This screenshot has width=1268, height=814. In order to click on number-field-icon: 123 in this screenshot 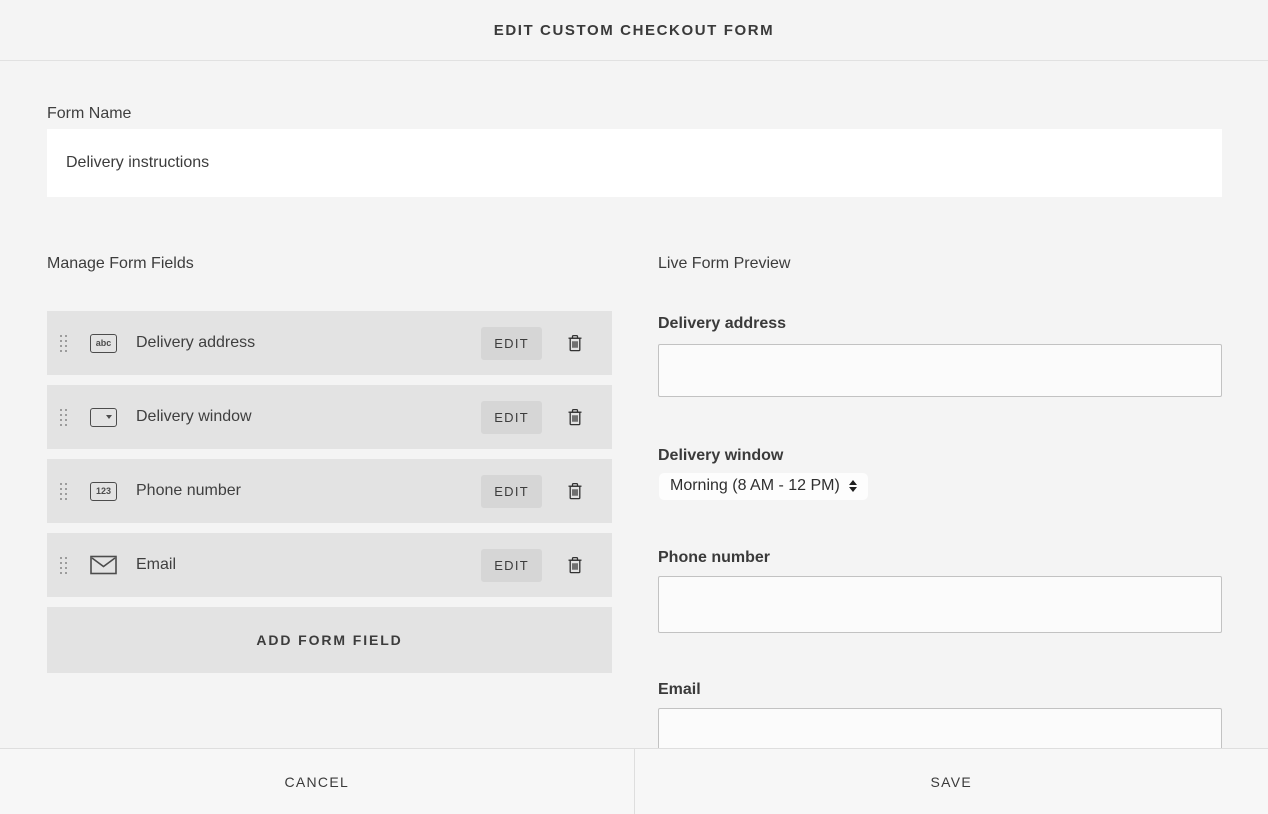, I will do `click(103, 491)`.